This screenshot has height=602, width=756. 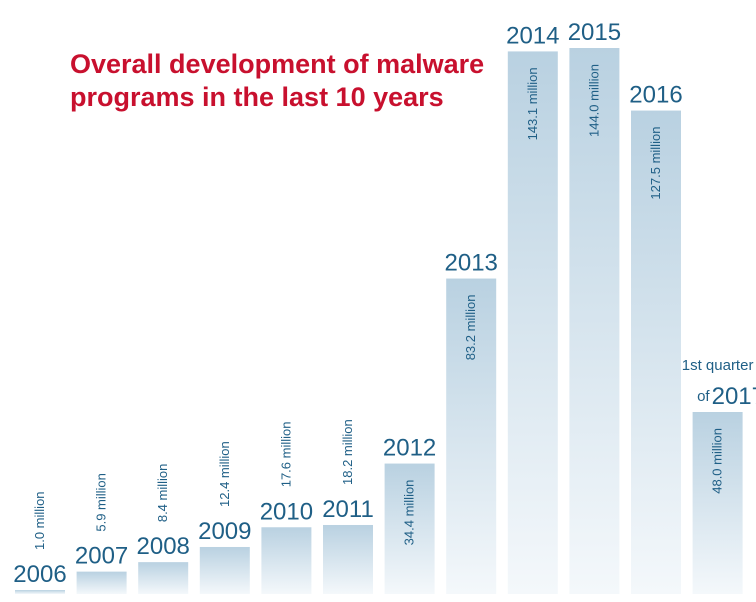 What do you see at coordinates (703, 396) in the screenshot?
I see `category-prefix-of-2017: of` at bounding box center [703, 396].